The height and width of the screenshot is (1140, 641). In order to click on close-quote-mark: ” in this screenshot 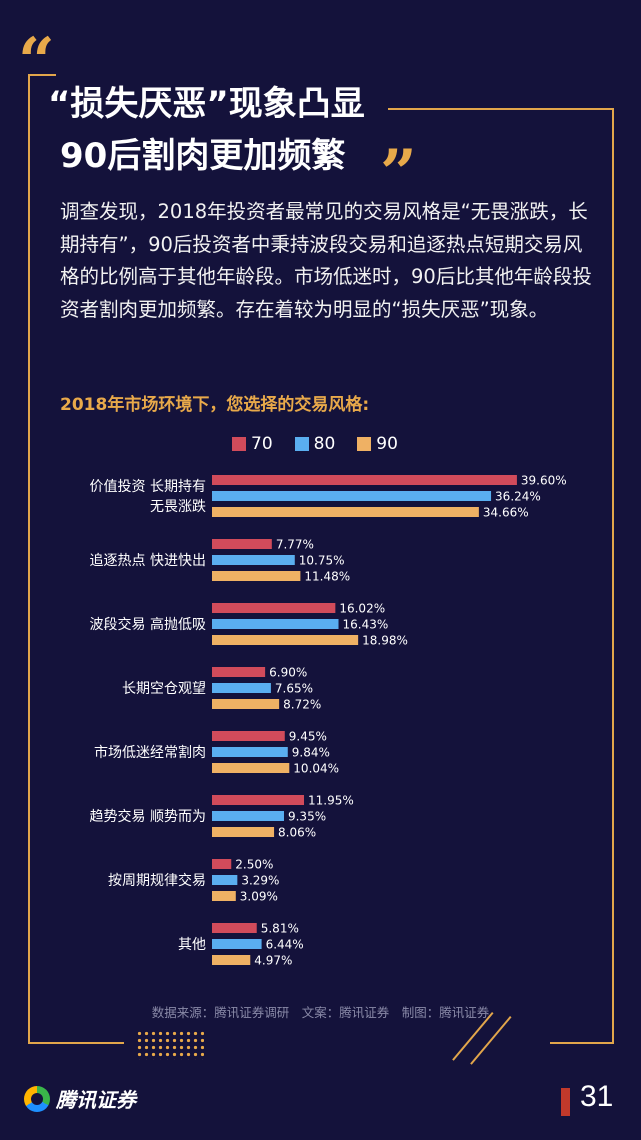, I will do `click(398, 173)`.